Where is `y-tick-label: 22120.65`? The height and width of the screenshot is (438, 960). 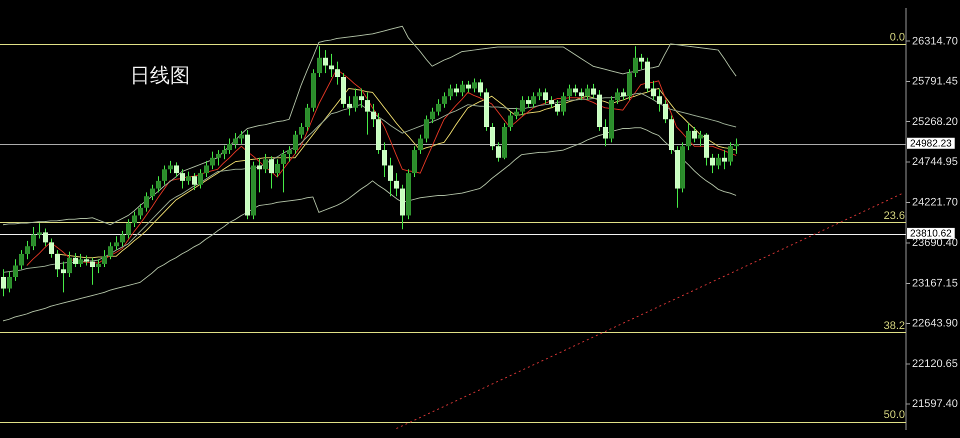
y-tick-label: 22120.65 is located at coordinates (935, 364).